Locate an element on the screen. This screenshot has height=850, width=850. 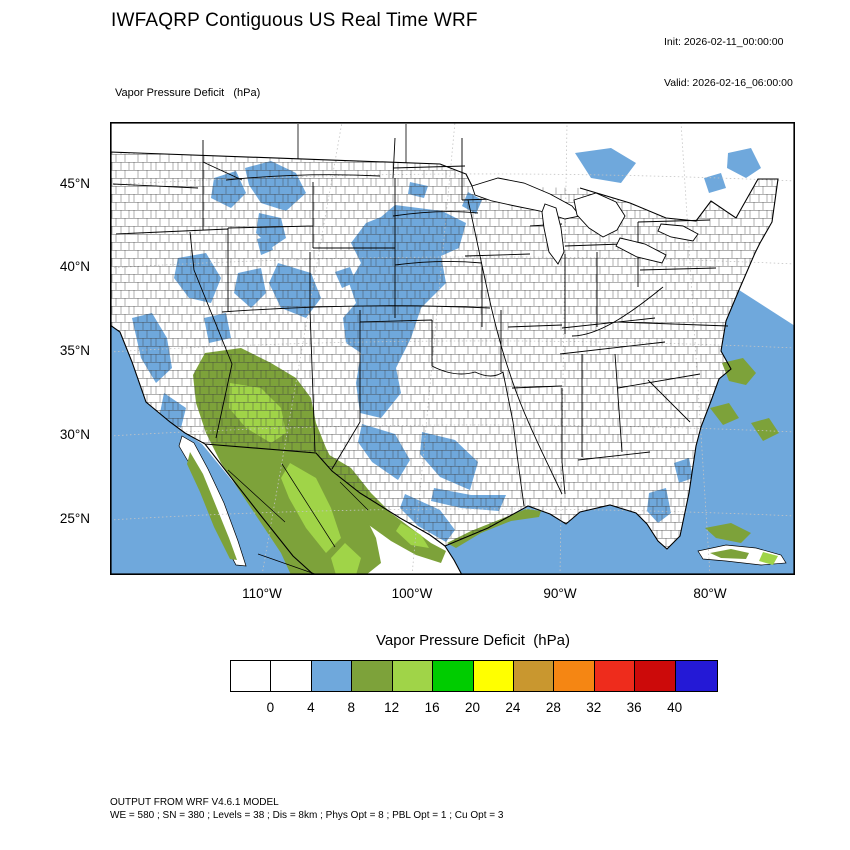
y-axis-label: 35°N is located at coordinates (74, 350).